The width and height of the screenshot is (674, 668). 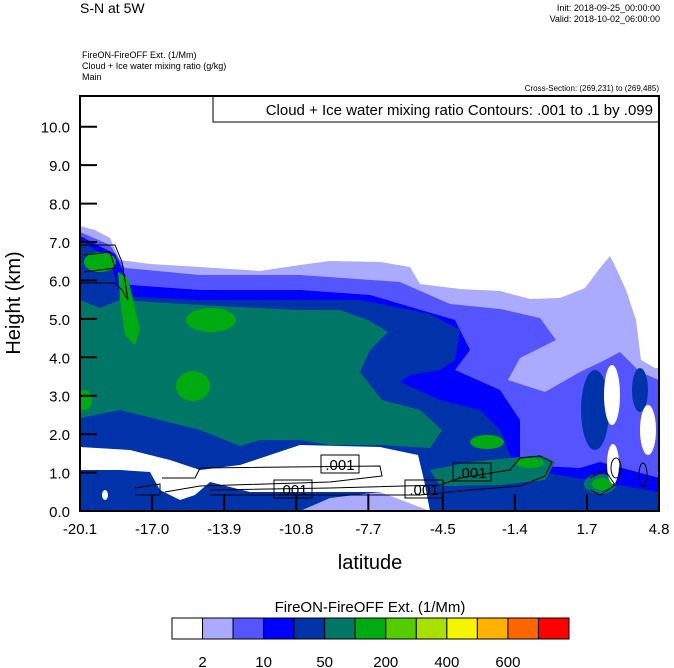 I want to click on x-tick-label: -4.5, so click(x=443, y=529).